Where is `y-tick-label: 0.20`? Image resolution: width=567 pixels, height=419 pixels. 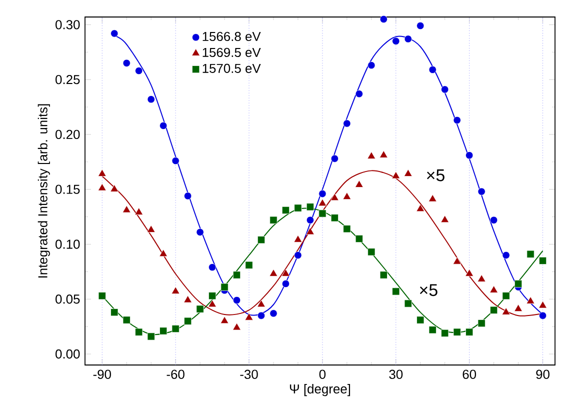
y-tick-label: 0.20 is located at coordinates (68, 135).